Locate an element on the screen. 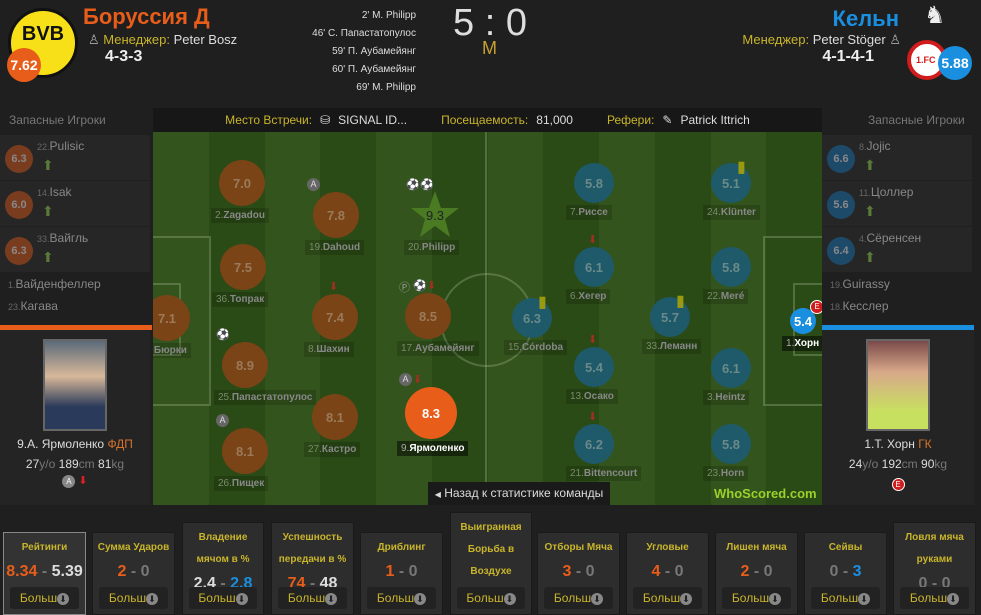 This screenshot has width=981, height=615. player-rating: 9.3 is located at coordinates (435, 214).